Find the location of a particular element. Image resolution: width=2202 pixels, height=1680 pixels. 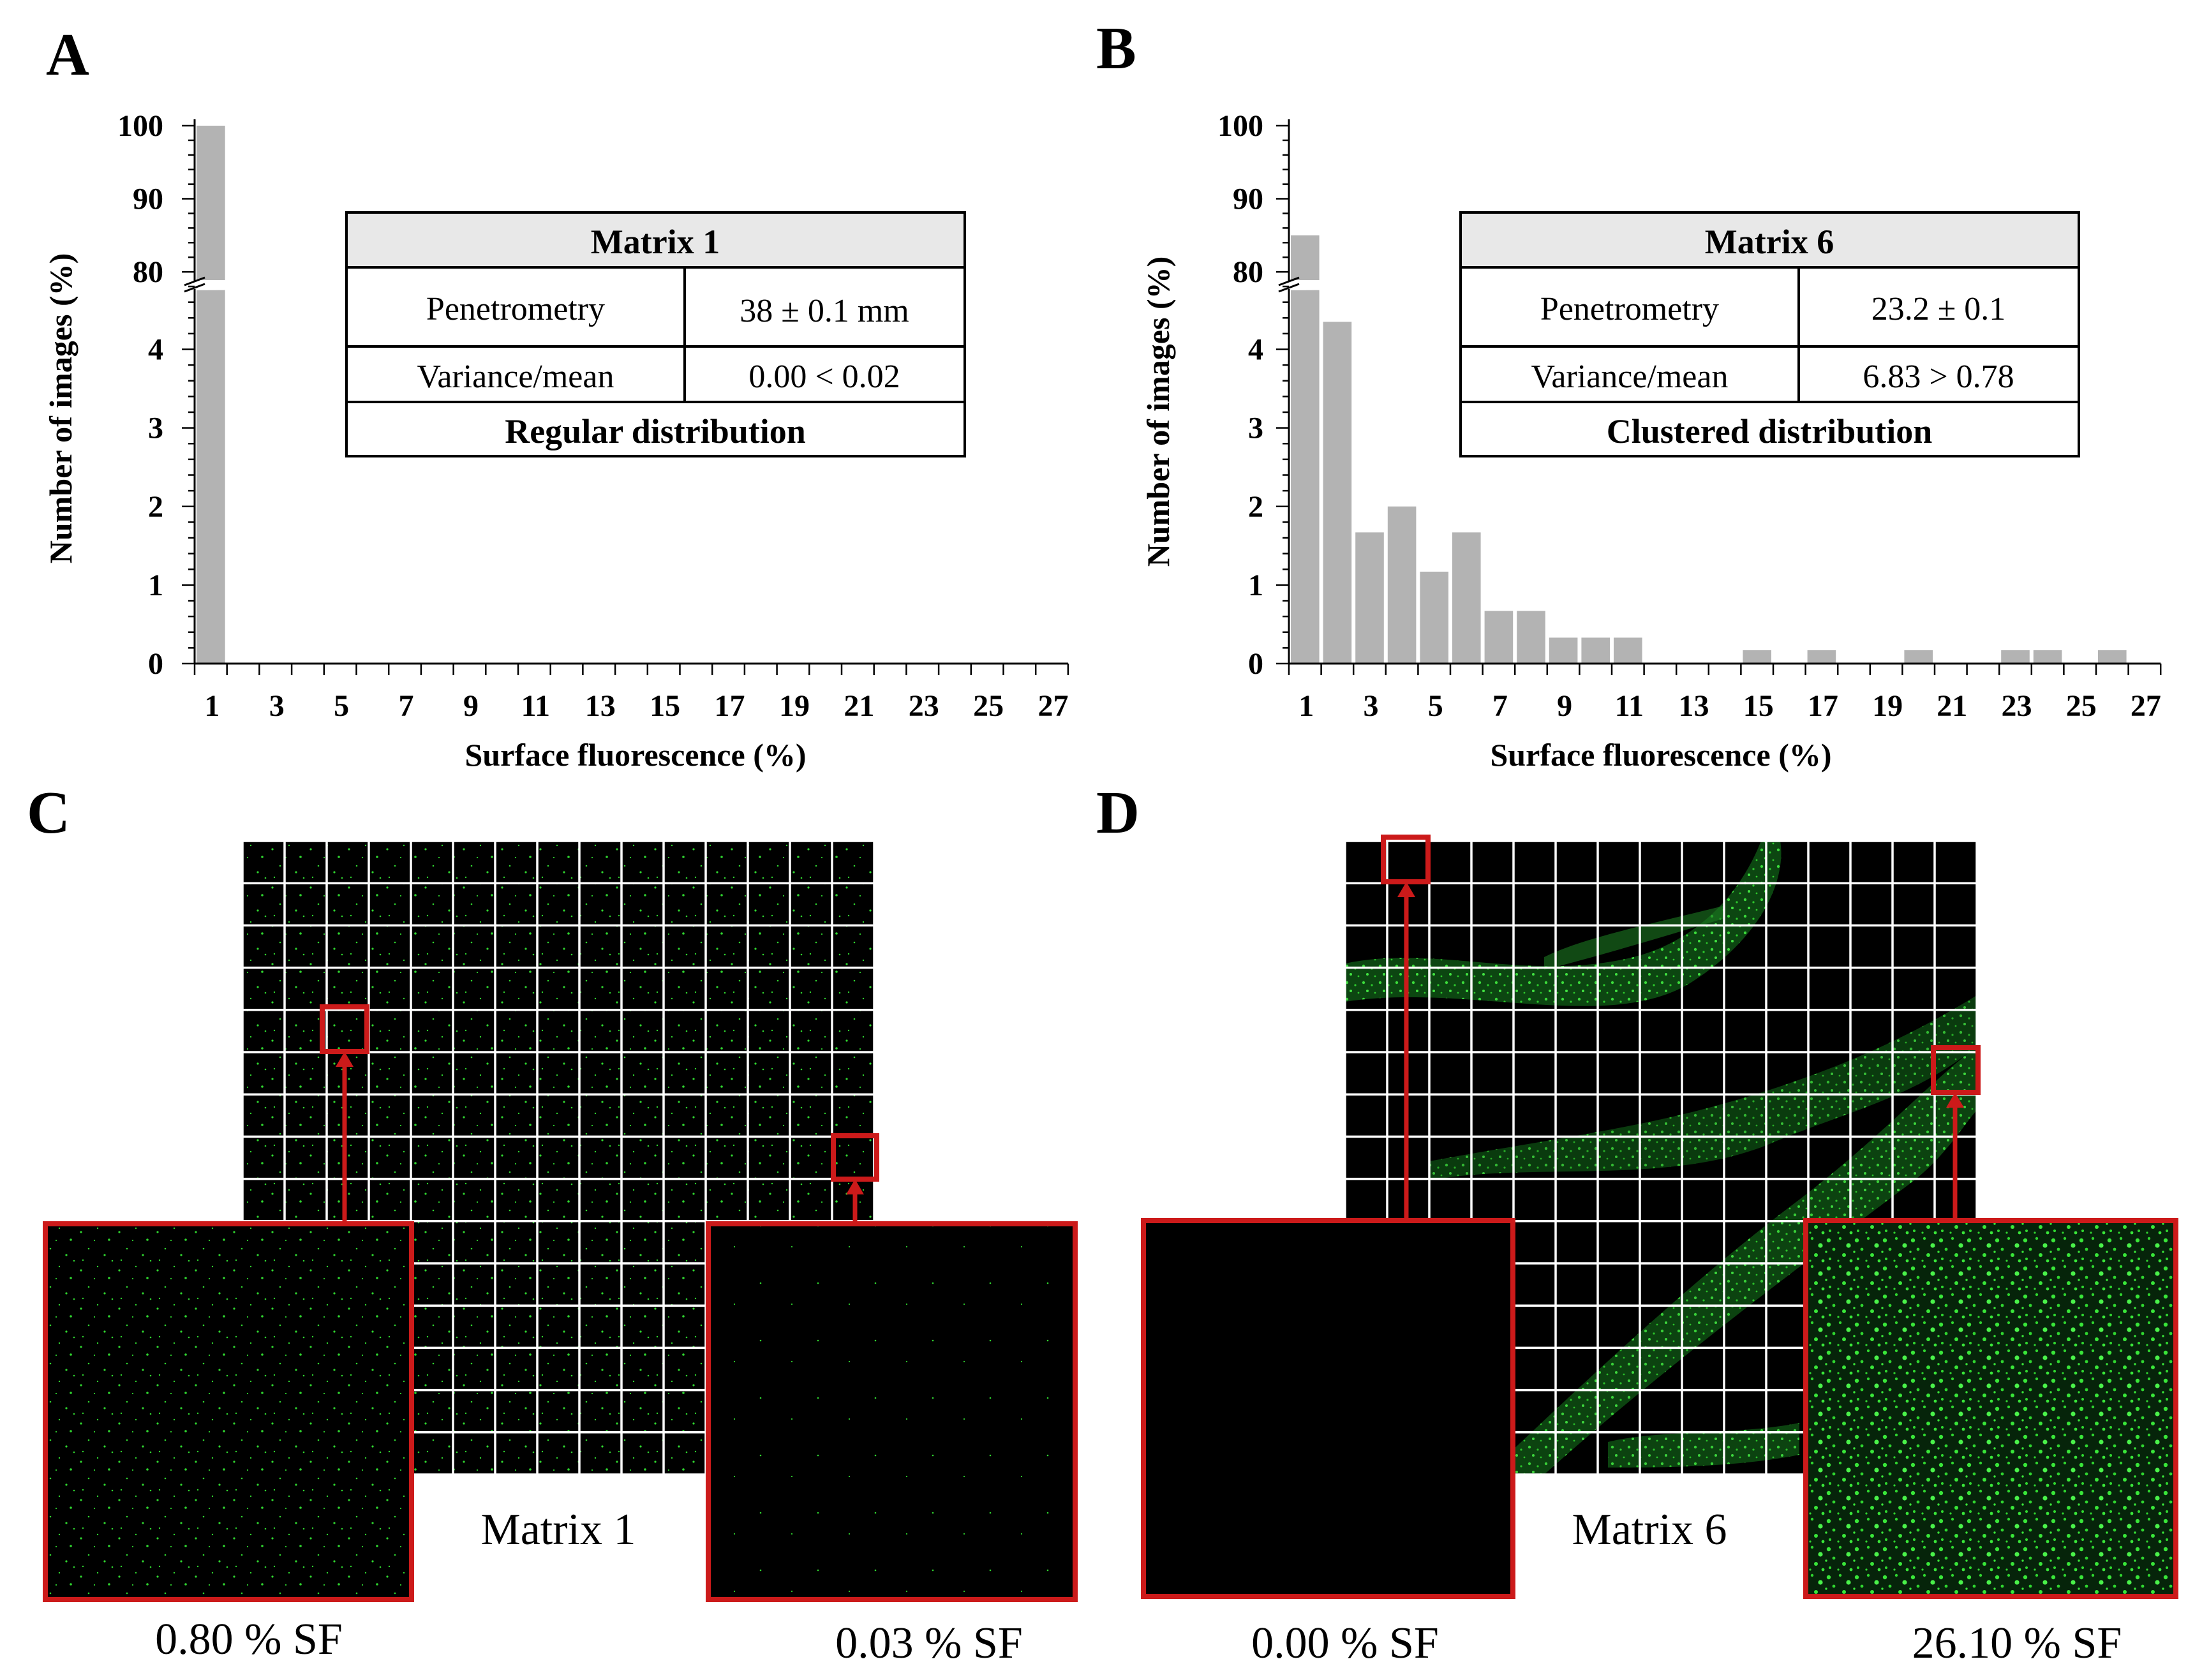

table-row-value: 0.00 < 0.02 is located at coordinates (824, 377).